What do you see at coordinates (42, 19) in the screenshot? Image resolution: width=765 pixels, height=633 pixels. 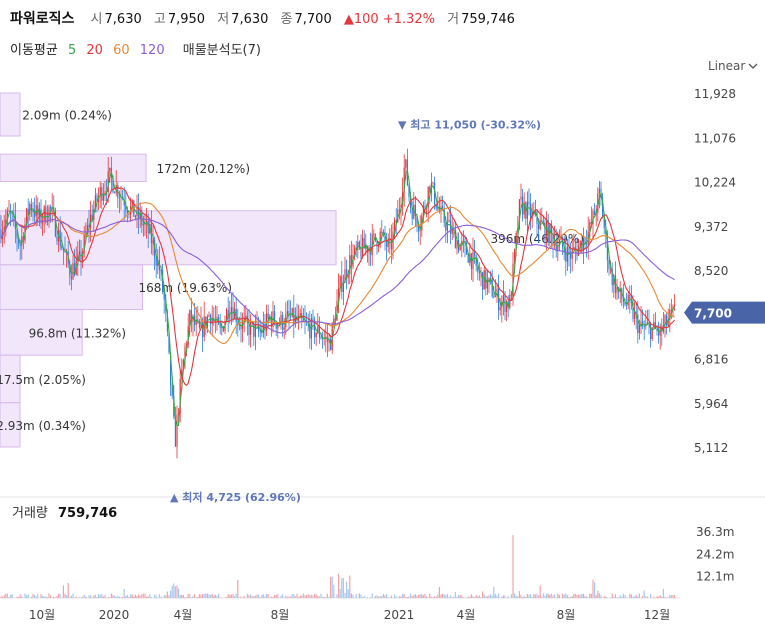 I see `stock-name: 파워로직스` at bounding box center [42, 19].